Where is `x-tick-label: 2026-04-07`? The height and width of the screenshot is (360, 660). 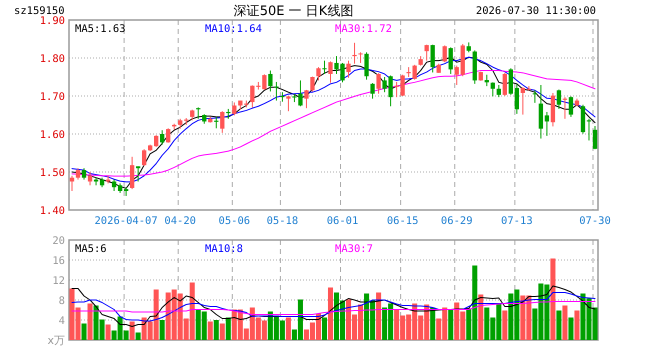
x-tick-label: 2026-04-07 is located at coordinates (126, 221).